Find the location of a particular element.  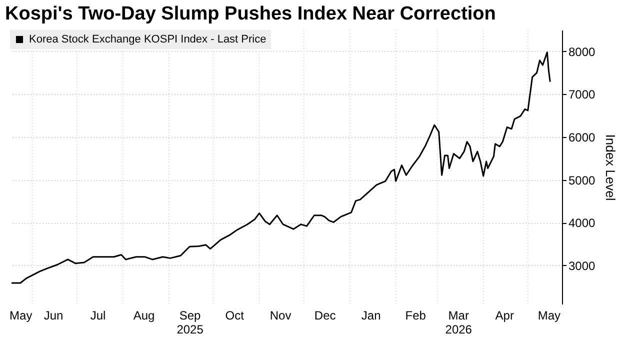

x-tick-label: Aug is located at coordinates (144, 315).